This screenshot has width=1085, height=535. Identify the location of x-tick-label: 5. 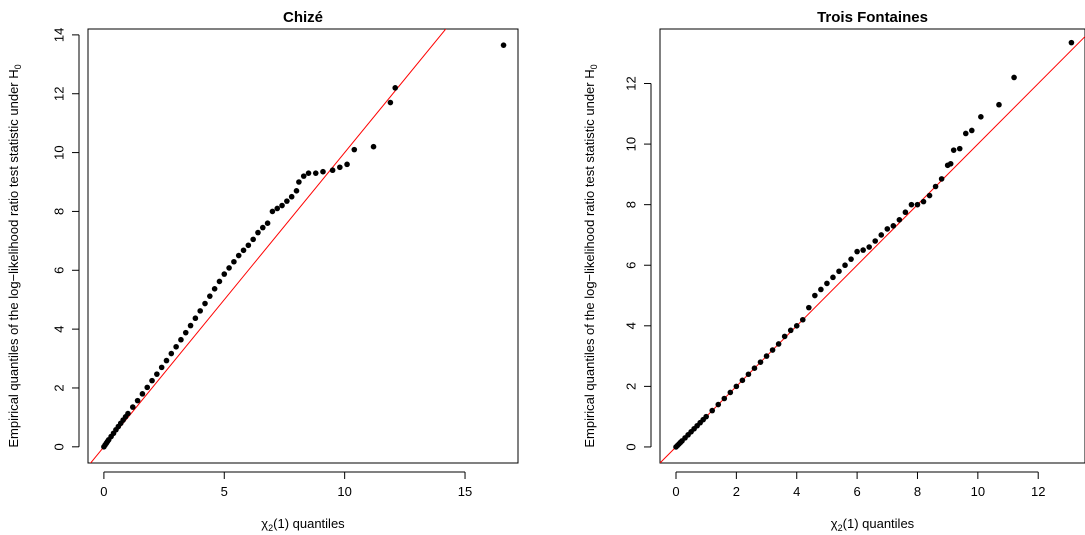
(224, 491).